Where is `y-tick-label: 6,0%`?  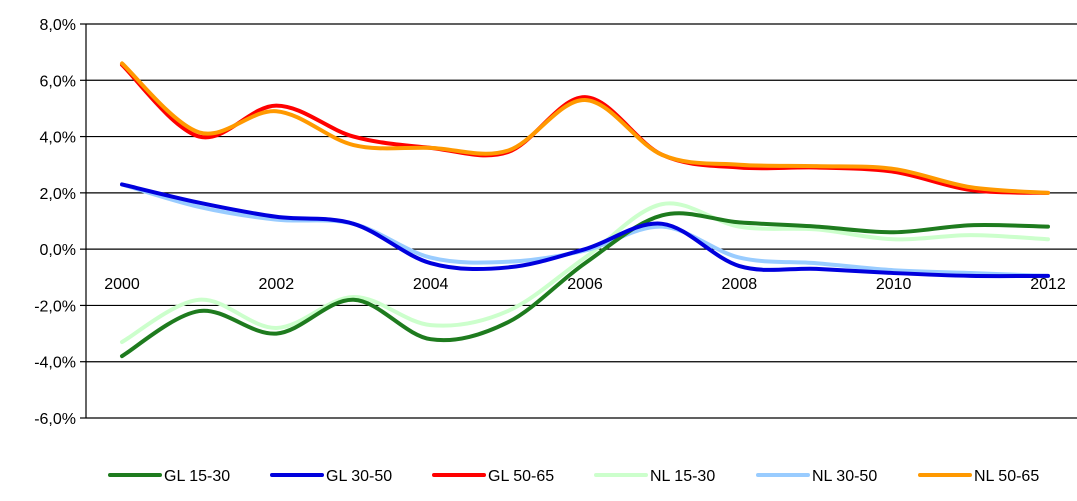
y-tick-label: 6,0% is located at coordinates (58, 81).